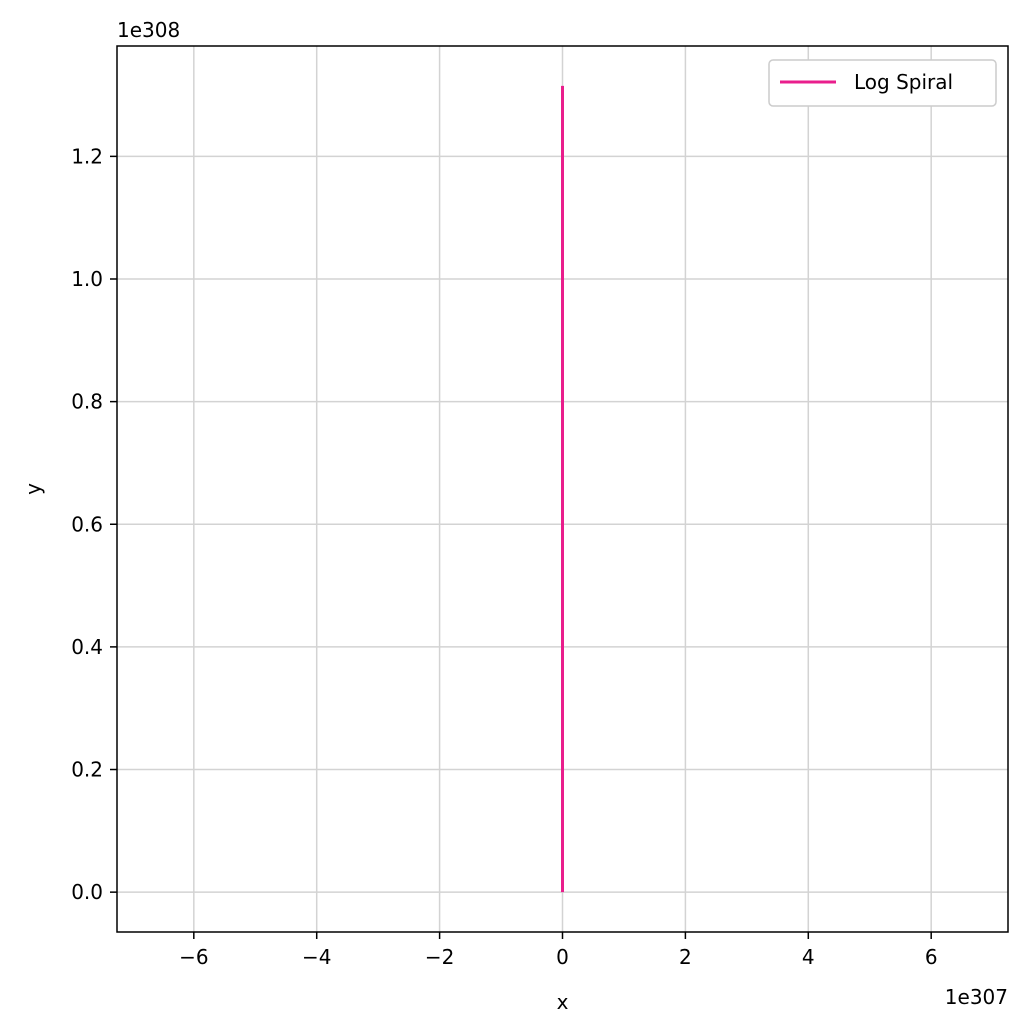 The width and height of the screenshot is (1029, 1034). I want to click on x-axis-label: x, so click(563, 1002).